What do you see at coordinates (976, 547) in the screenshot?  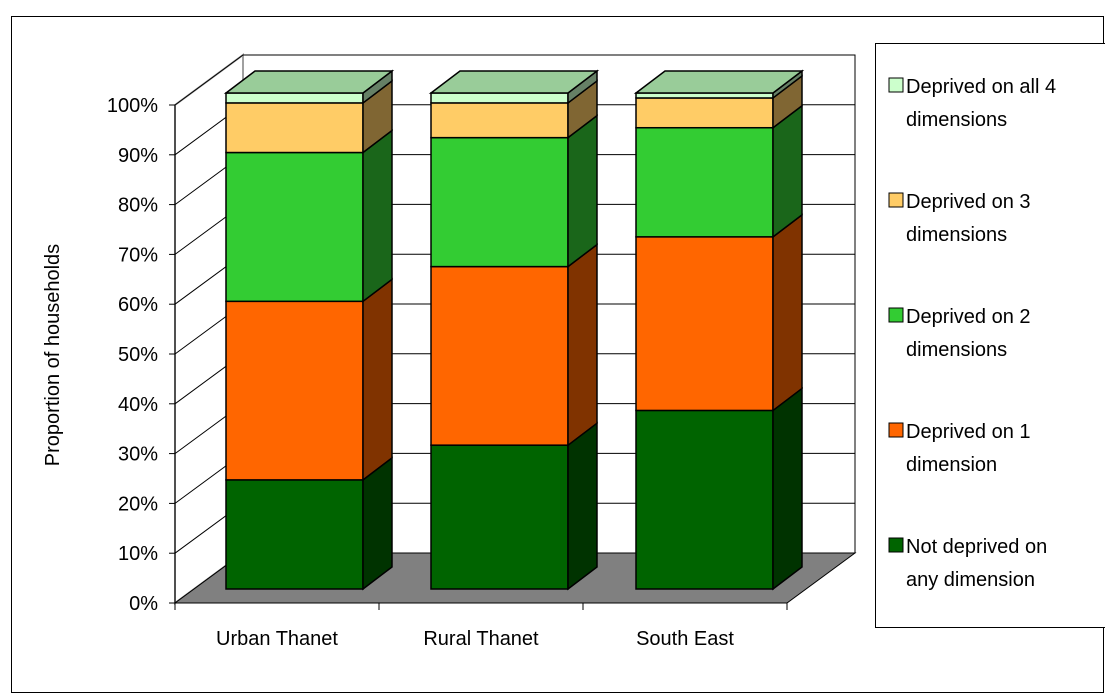 I see `legend-label: Not deprived on` at bounding box center [976, 547].